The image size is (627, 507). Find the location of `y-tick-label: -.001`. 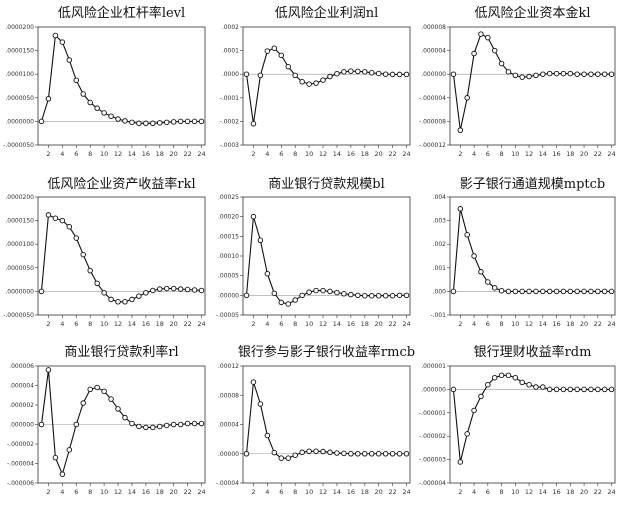

y-tick-label: -.001 is located at coordinates (438, 315).